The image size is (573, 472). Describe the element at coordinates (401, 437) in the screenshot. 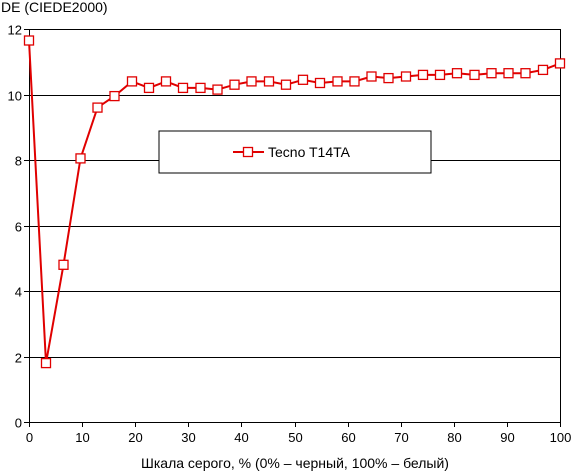

I see `x-tick-label: 70` at that location.